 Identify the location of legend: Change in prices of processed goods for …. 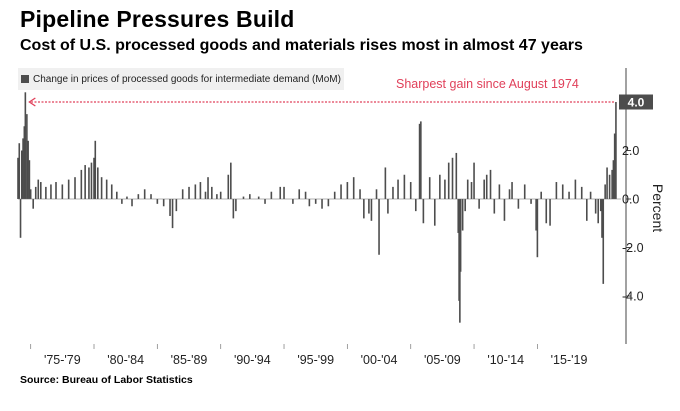
(181, 79).